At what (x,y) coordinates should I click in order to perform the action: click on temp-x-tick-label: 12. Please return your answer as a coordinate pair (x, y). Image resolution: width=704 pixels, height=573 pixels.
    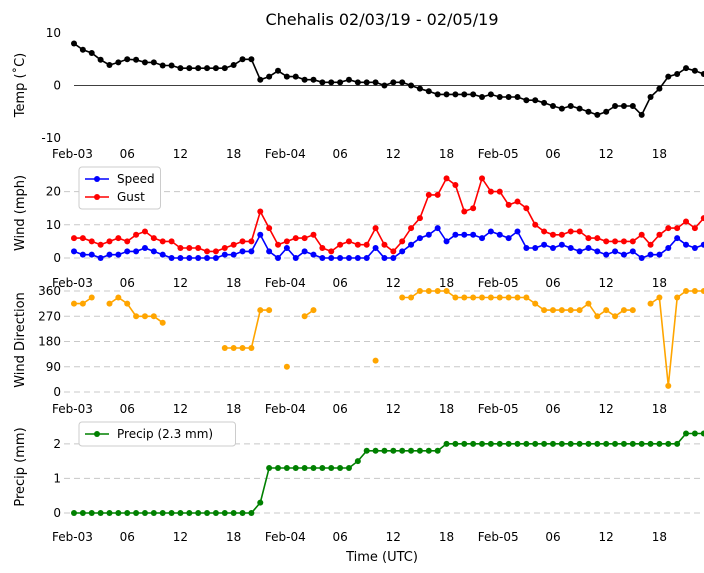
    Looking at the image, I should click on (606, 154).